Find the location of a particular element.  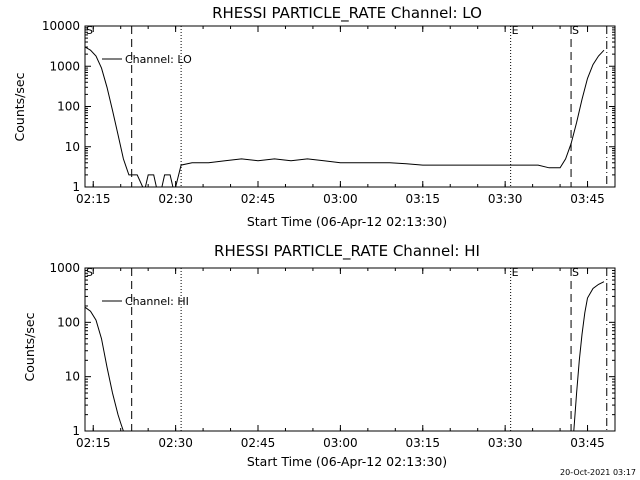

lo-marker-label: E is located at coordinates (515, 30).